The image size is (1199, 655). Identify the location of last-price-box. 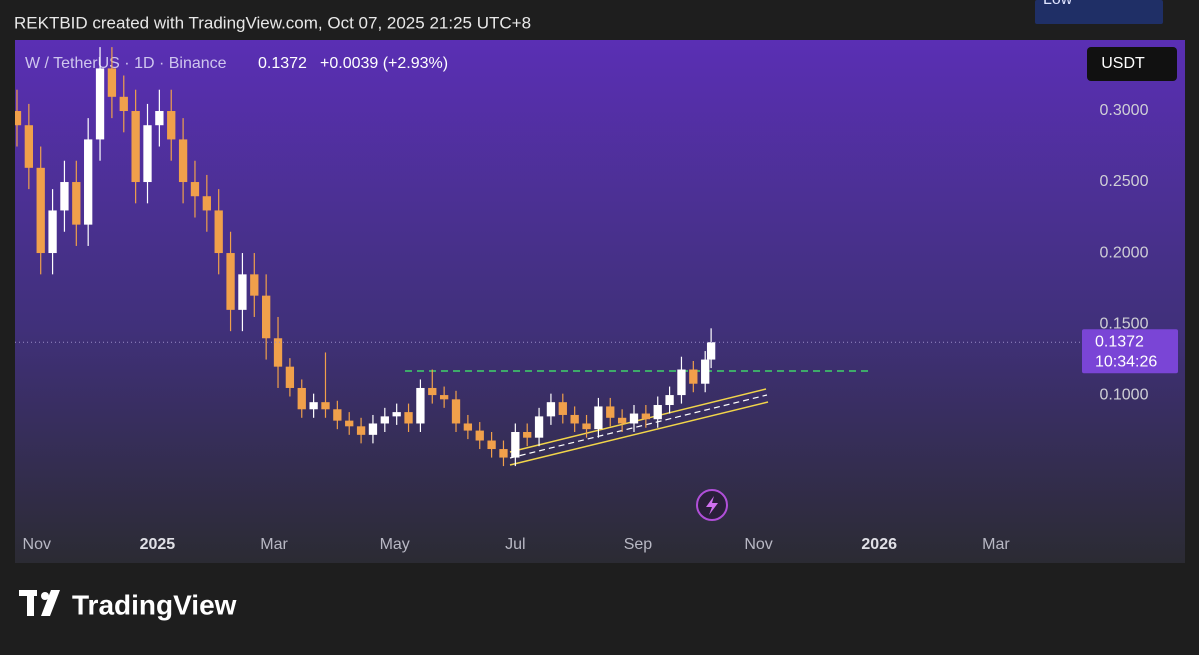
(1130, 351).